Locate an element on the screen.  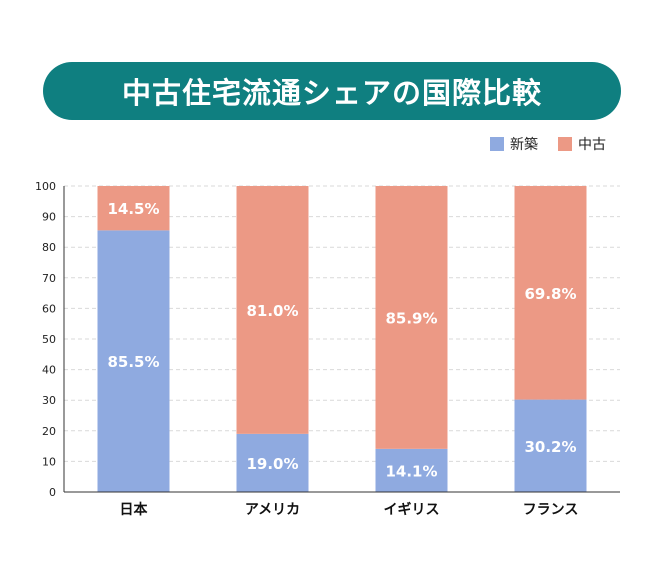
legend-item-used: 中古 is located at coordinates (582, 144).